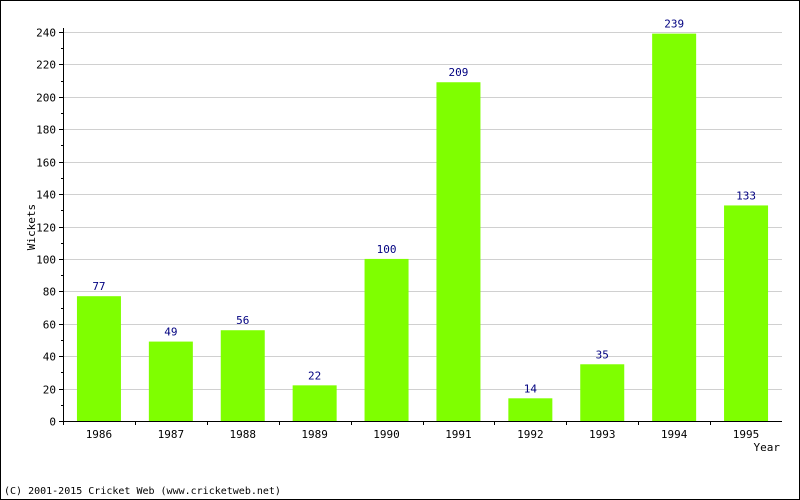 This screenshot has height=500, width=800. I want to click on y-tick-label: 20, so click(49, 390).